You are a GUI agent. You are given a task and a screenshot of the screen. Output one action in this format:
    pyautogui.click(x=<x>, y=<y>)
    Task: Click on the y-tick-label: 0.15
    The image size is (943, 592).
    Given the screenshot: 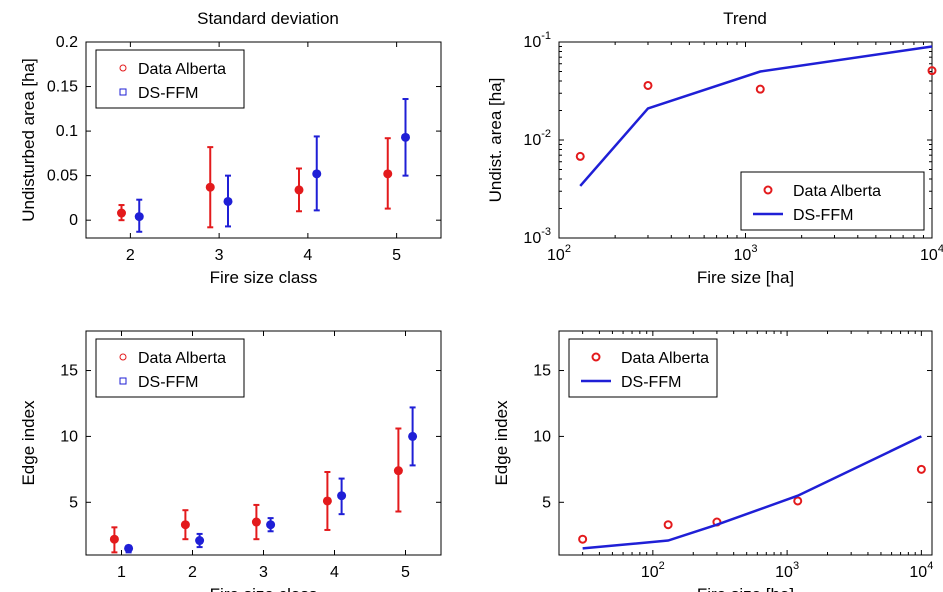 What is the action you would take?
    pyautogui.click(x=62, y=87)
    